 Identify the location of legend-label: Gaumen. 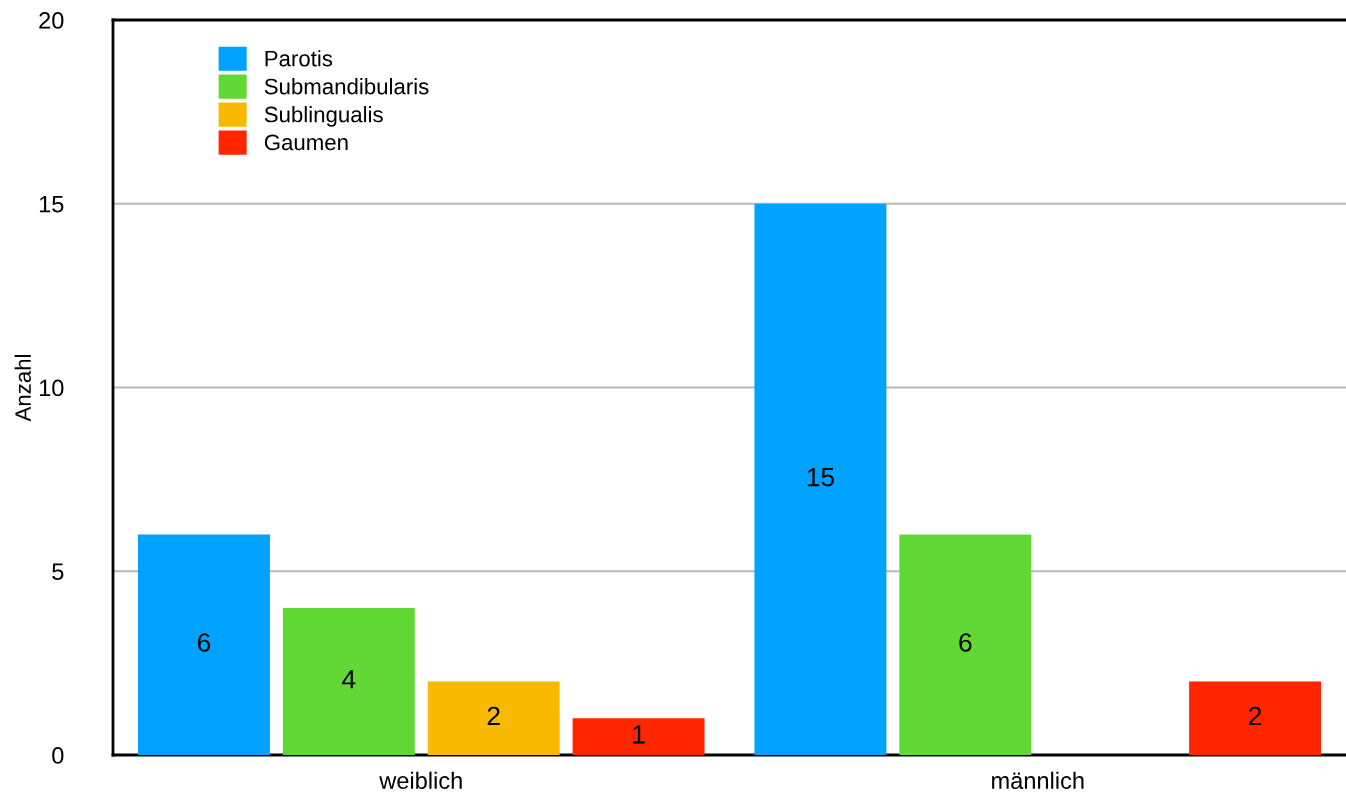
(306, 142).